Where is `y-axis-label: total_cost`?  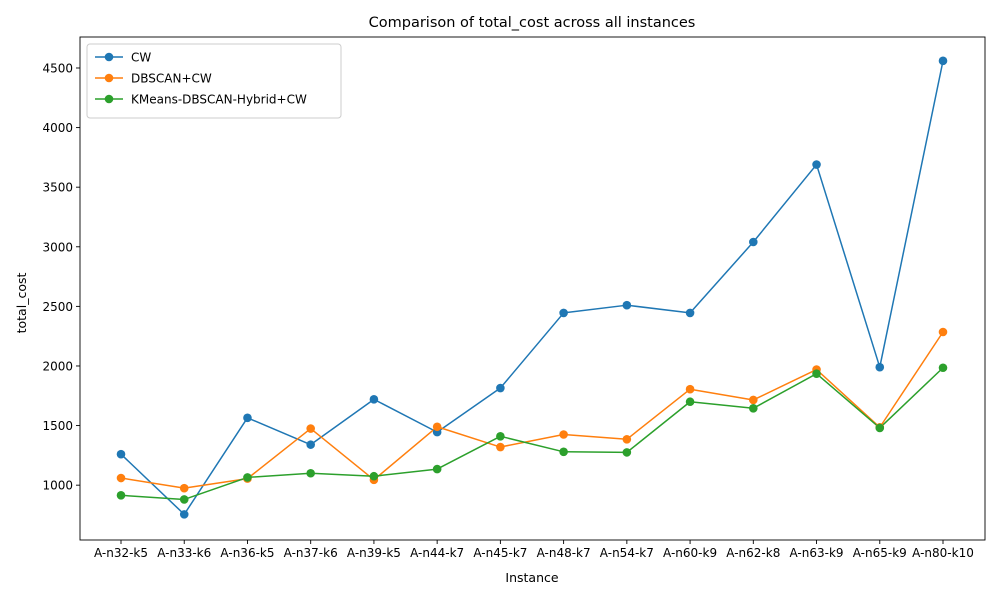 y-axis-label: total_cost is located at coordinates (21, 303).